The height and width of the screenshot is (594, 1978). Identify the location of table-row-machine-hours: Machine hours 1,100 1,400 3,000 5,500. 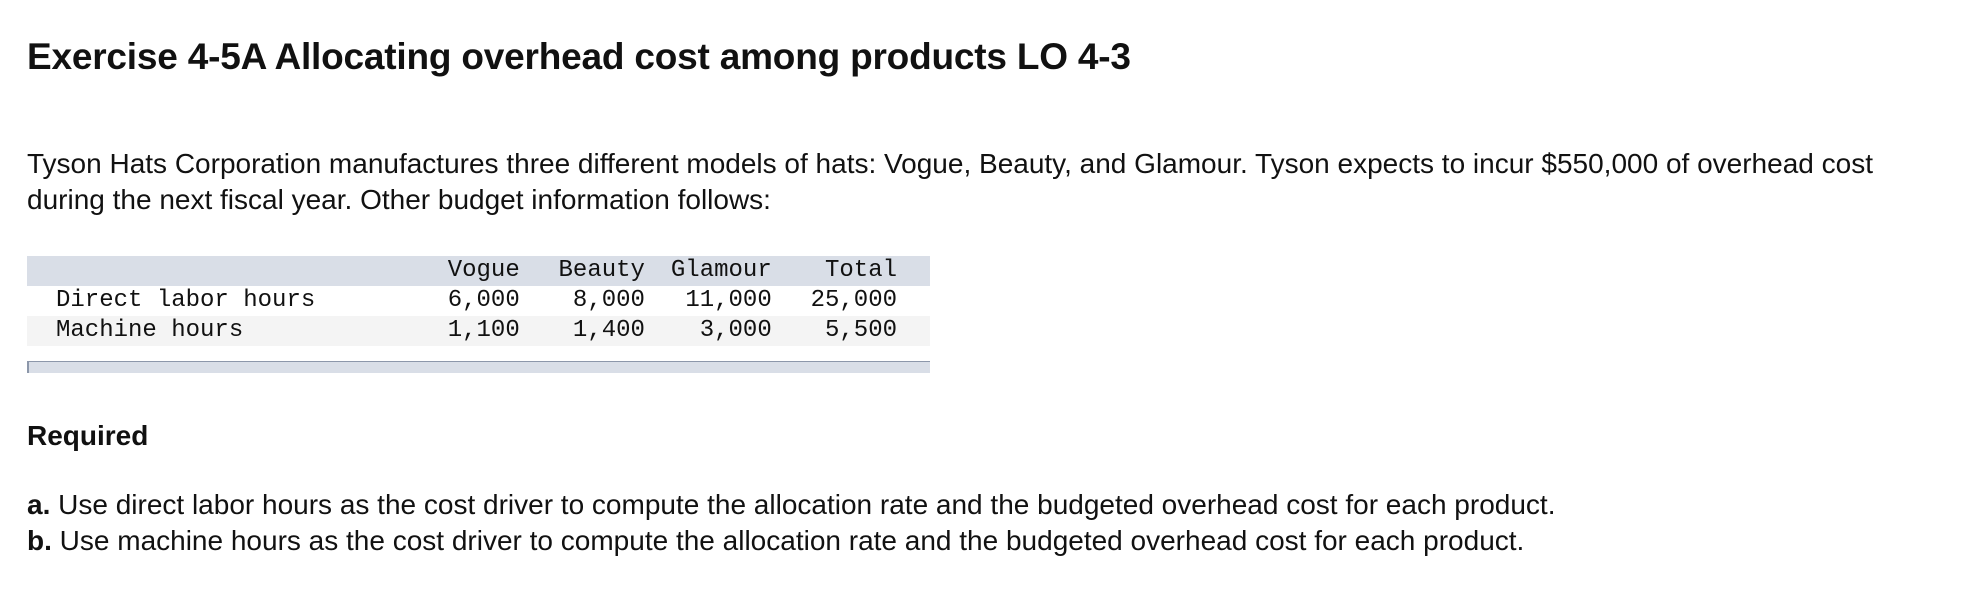
(478, 331).